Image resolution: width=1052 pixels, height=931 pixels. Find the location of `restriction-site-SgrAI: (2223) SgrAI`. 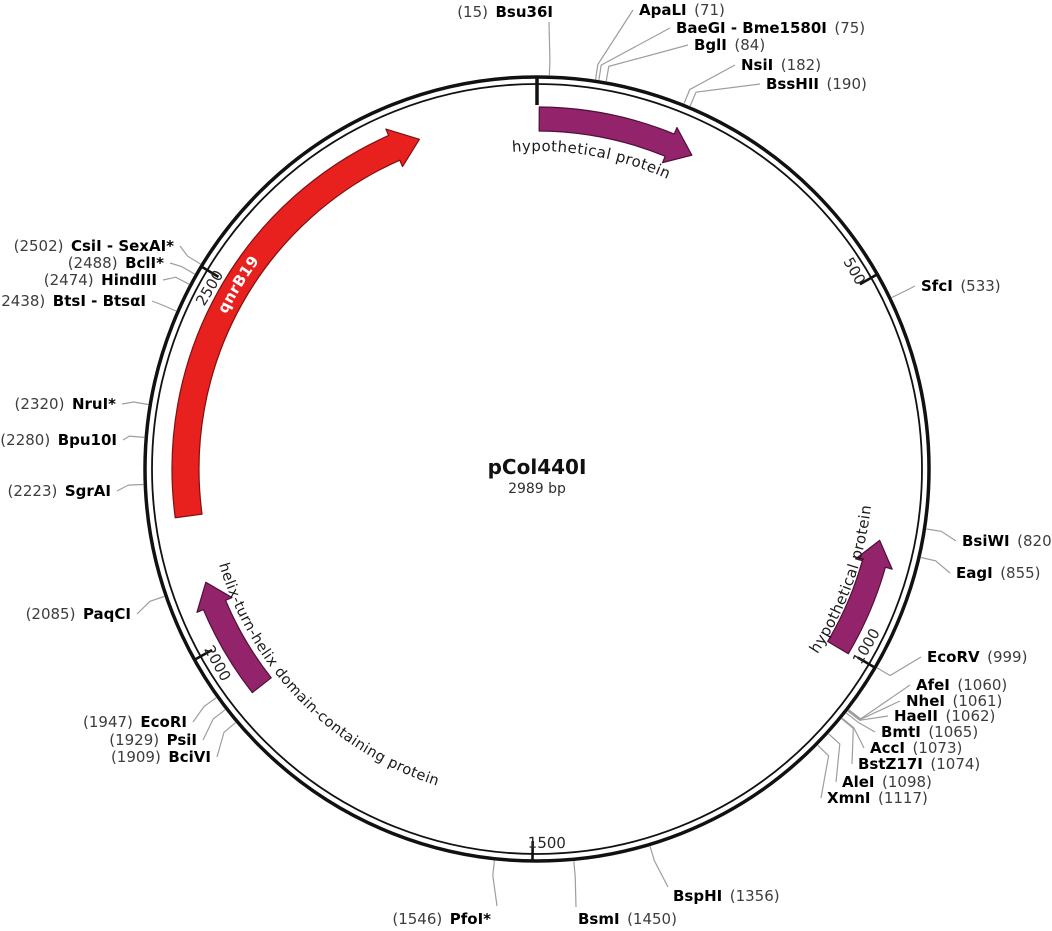

restriction-site-SgrAI: (2223) SgrAI is located at coordinates (75, 491).